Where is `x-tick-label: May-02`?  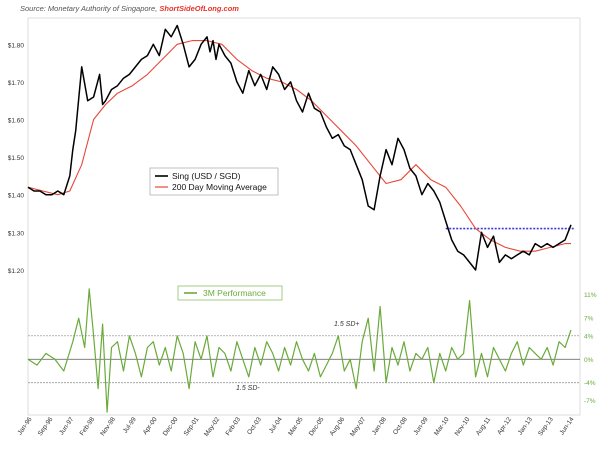 x-tick-label: May-02 is located at coordinates (212, 427).